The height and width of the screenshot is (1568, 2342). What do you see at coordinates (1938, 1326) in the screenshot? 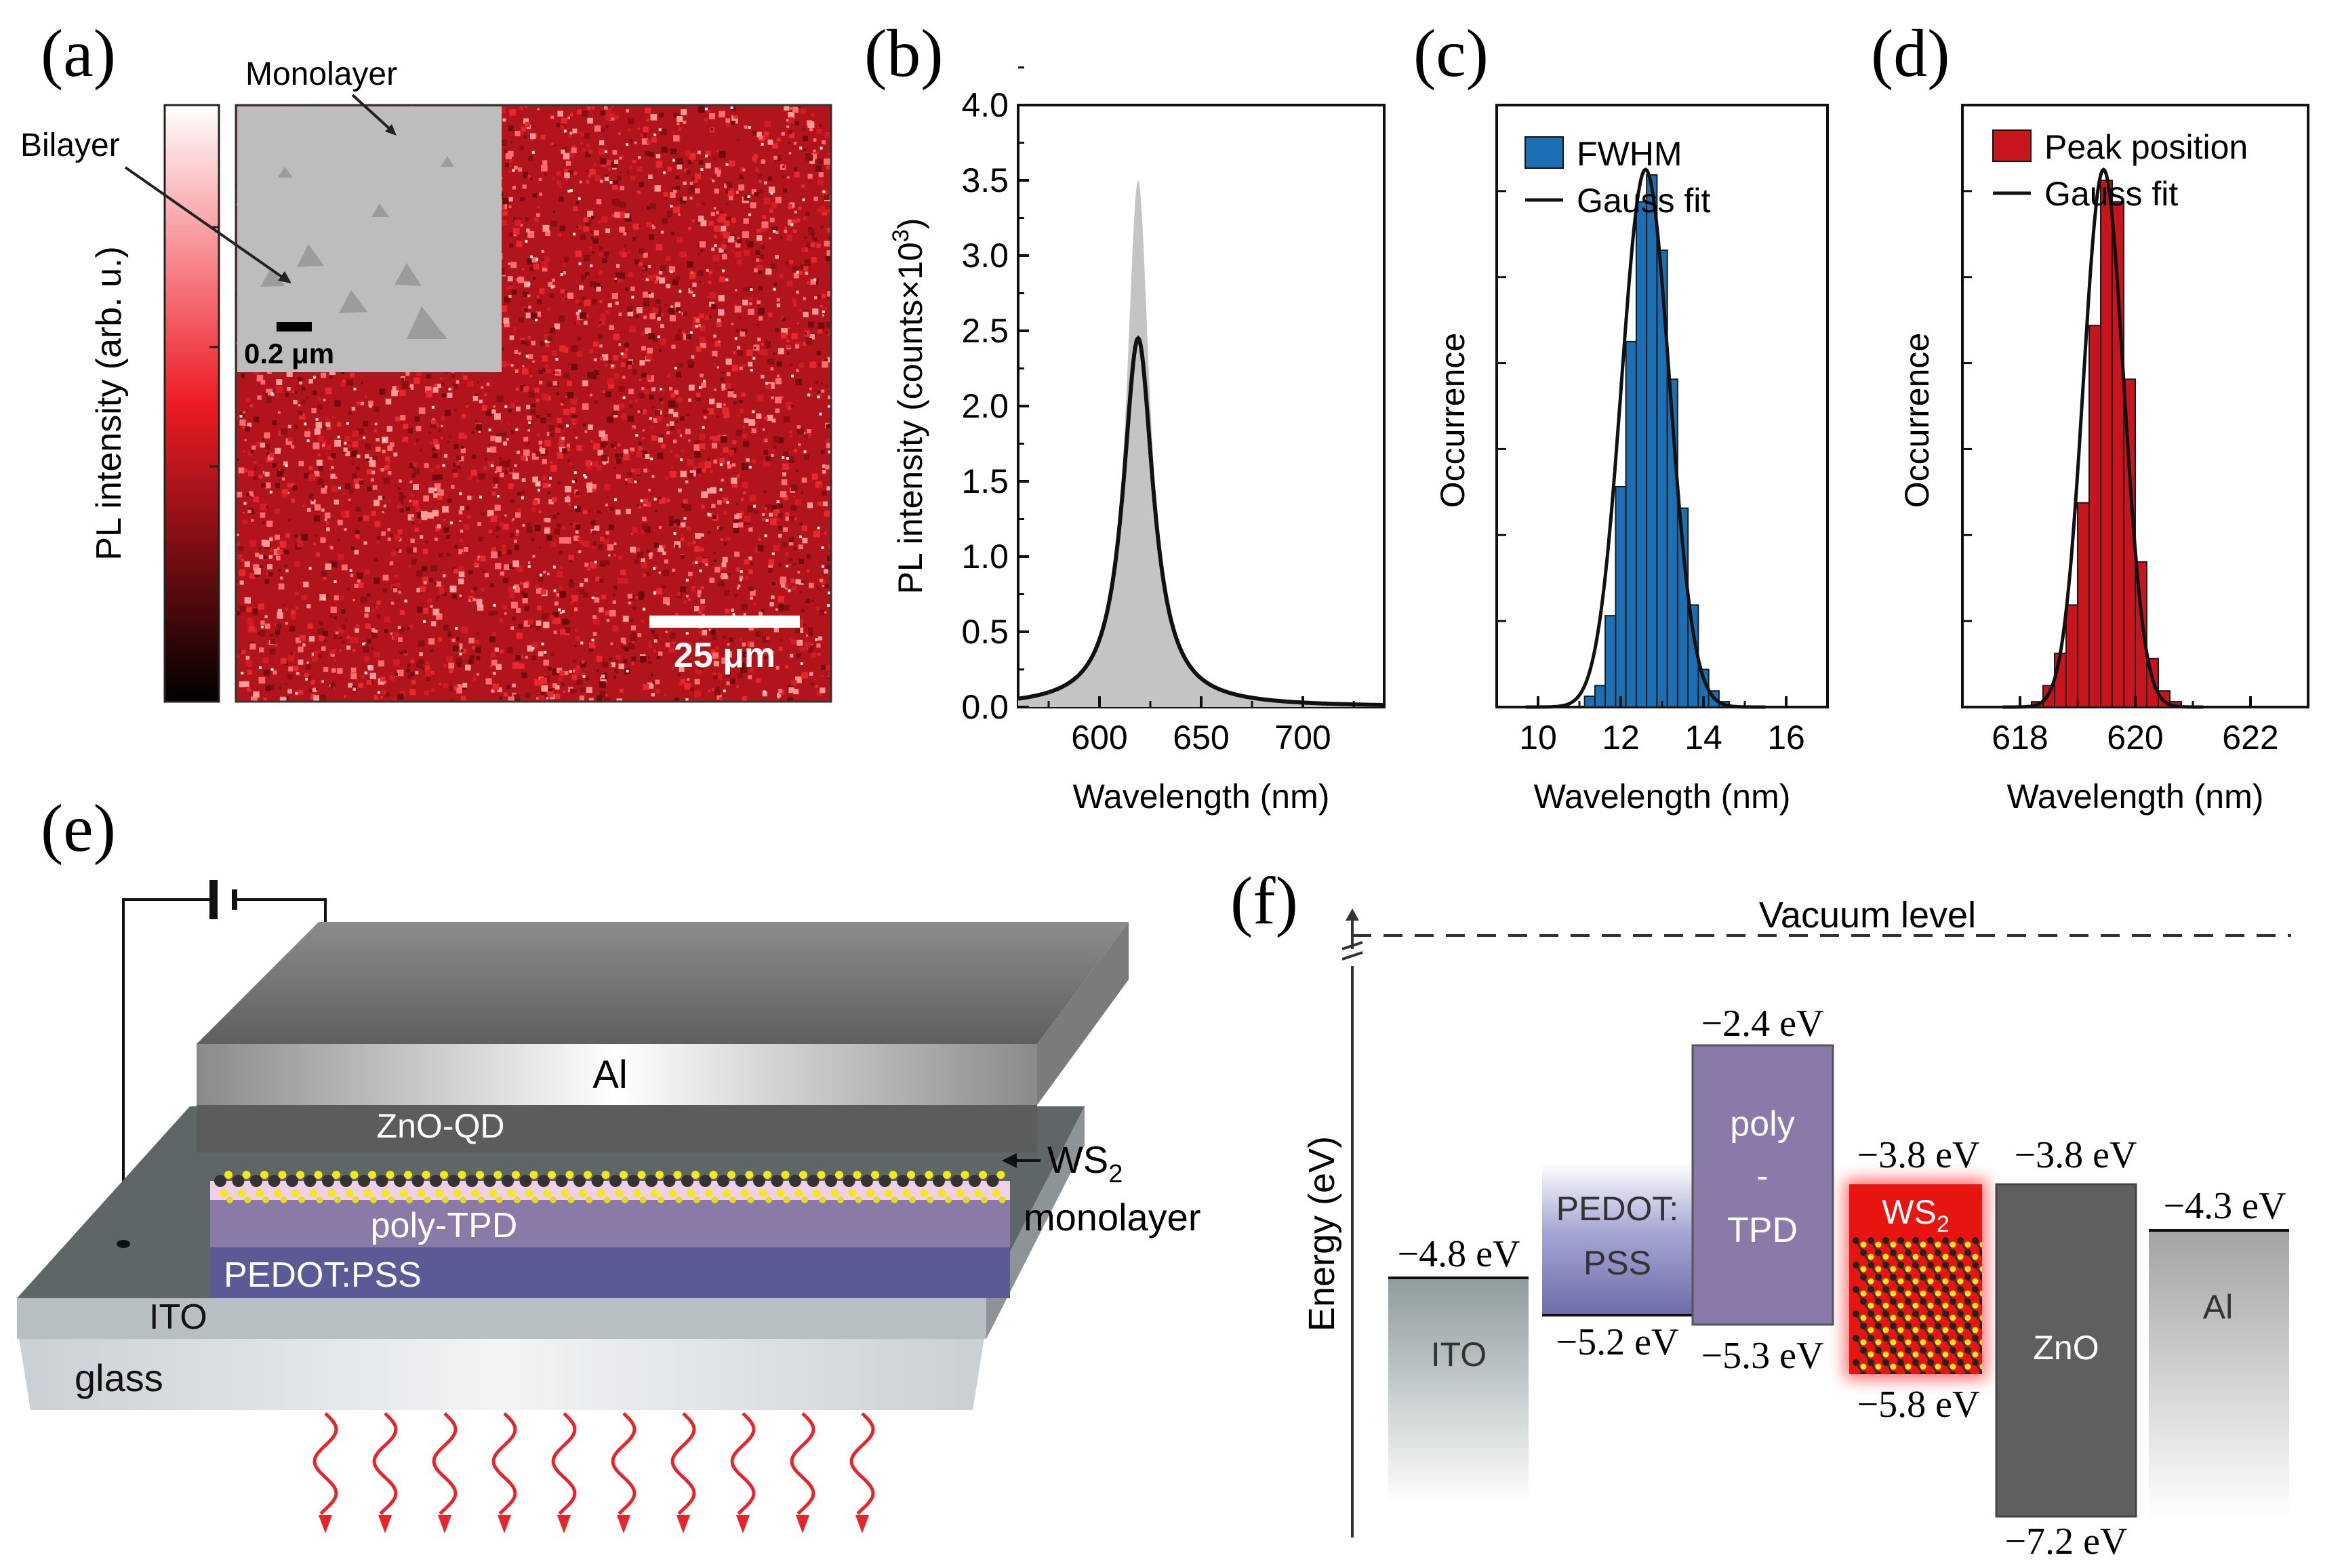
I see `lattice-w-atom` at bounding box center [1938, 1326].